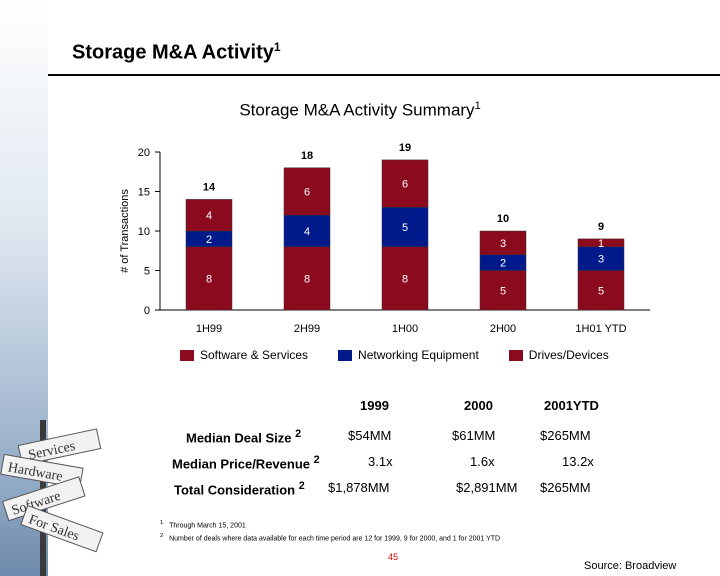 Image resolution: width=720 pixels, height=576 pixels. I want to click on stats-cell: $1,878MM, so click(359, 487).